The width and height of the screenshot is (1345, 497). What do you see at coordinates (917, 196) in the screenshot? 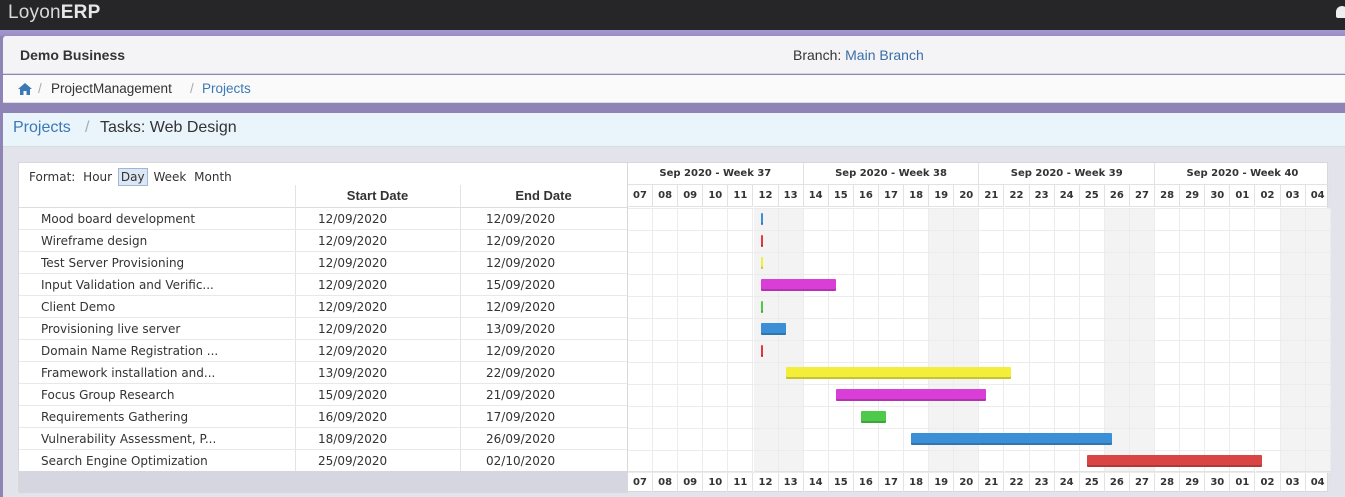
I see `day-label: 18` at bounding box center [917, 196].